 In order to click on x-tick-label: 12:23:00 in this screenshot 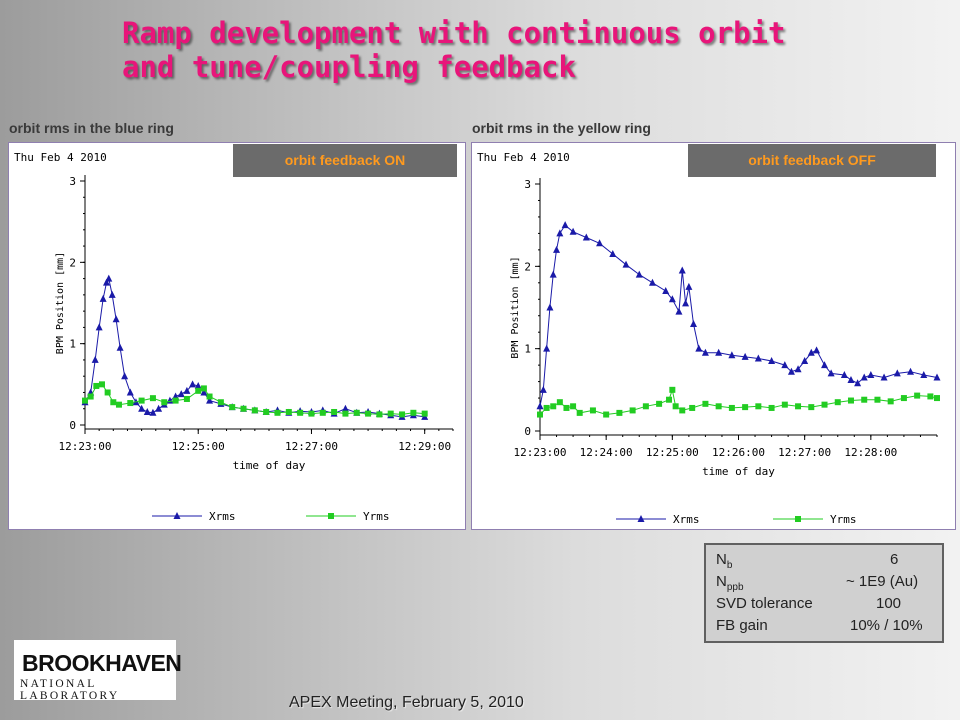, I will do `click(540, 452)`.